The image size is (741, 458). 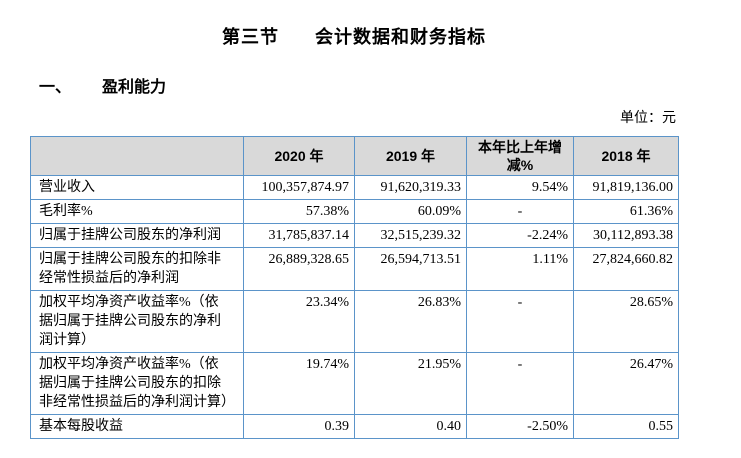 I want to click on cell-value: 91,620,319.33, so click(x=410, y=187).